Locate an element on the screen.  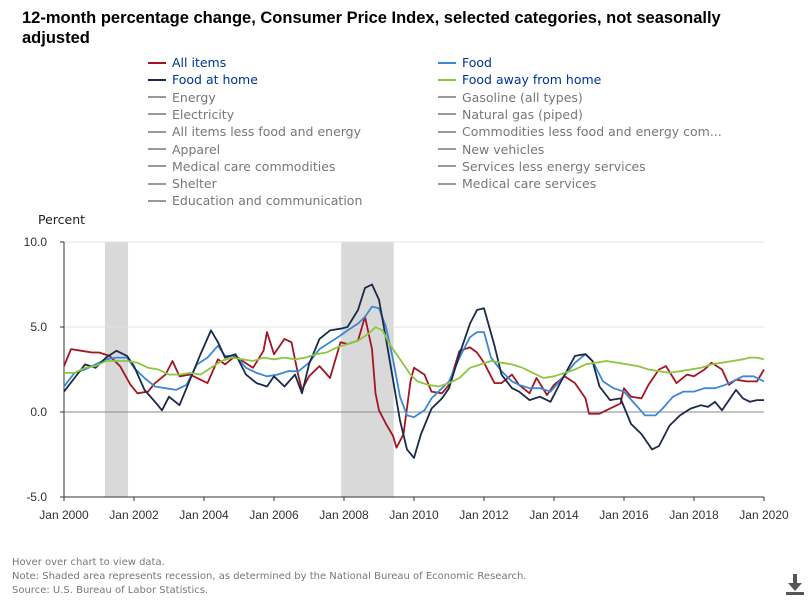
x-tick-label: Jan 2002 is located at coordinates (134, 515).